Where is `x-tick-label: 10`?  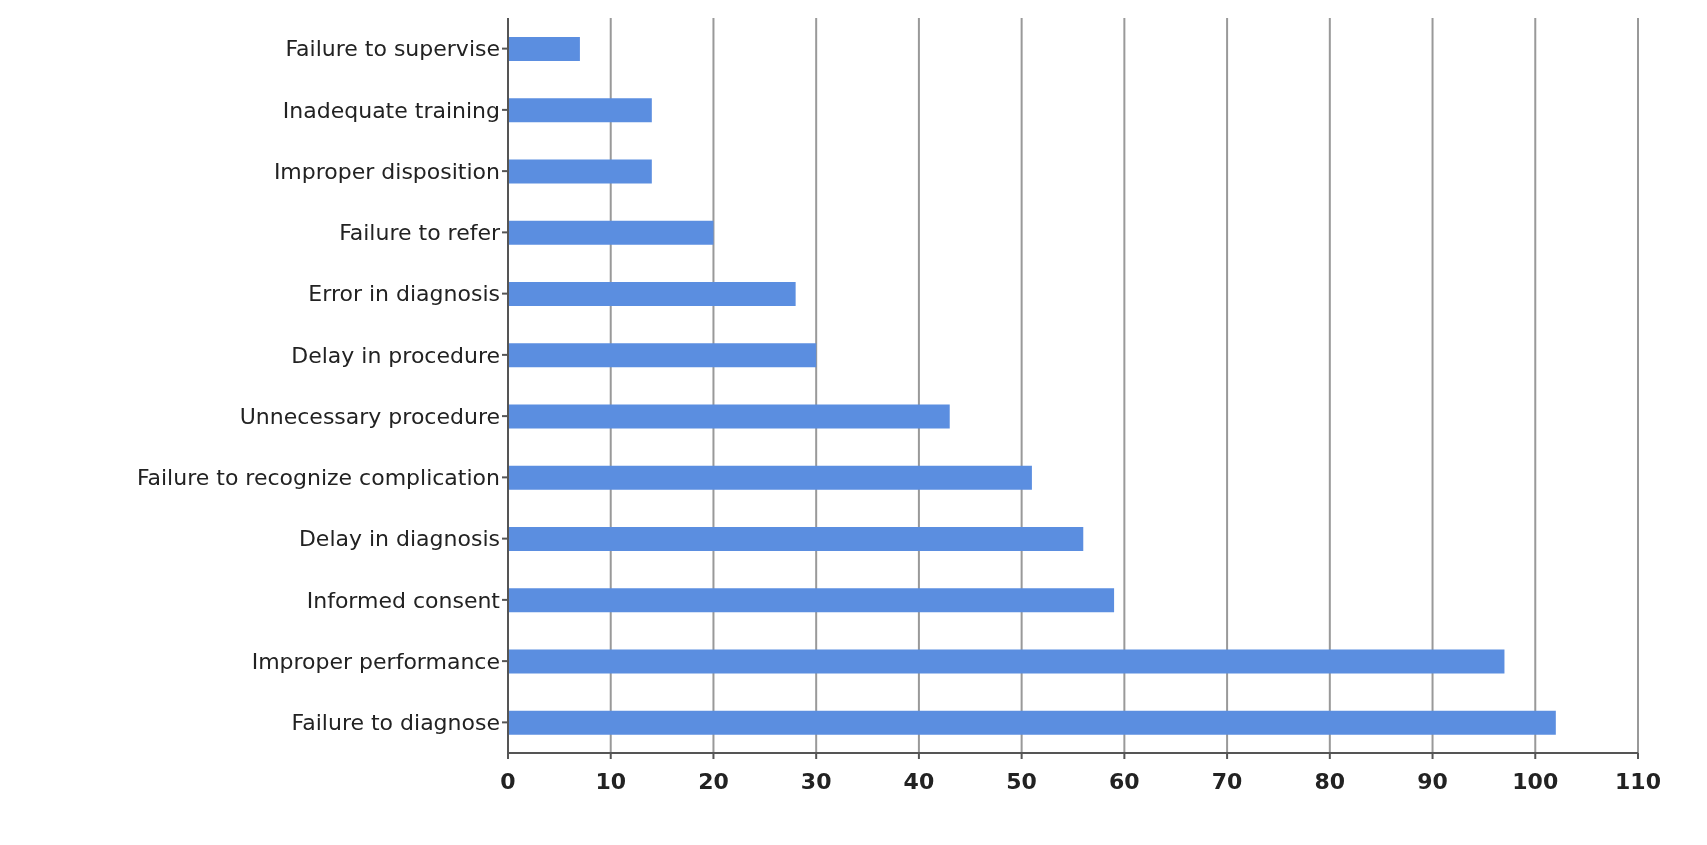
x-tick-label: 10 is located at coordinates (611, 781).